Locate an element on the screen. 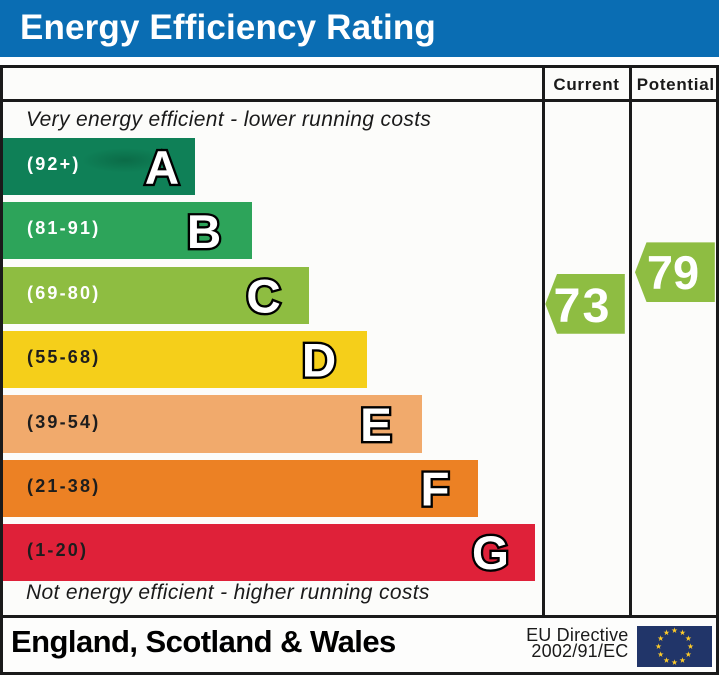 The height and width of the screenshot is (675, 719). svg-text: D is located at coordinates (319, 361).